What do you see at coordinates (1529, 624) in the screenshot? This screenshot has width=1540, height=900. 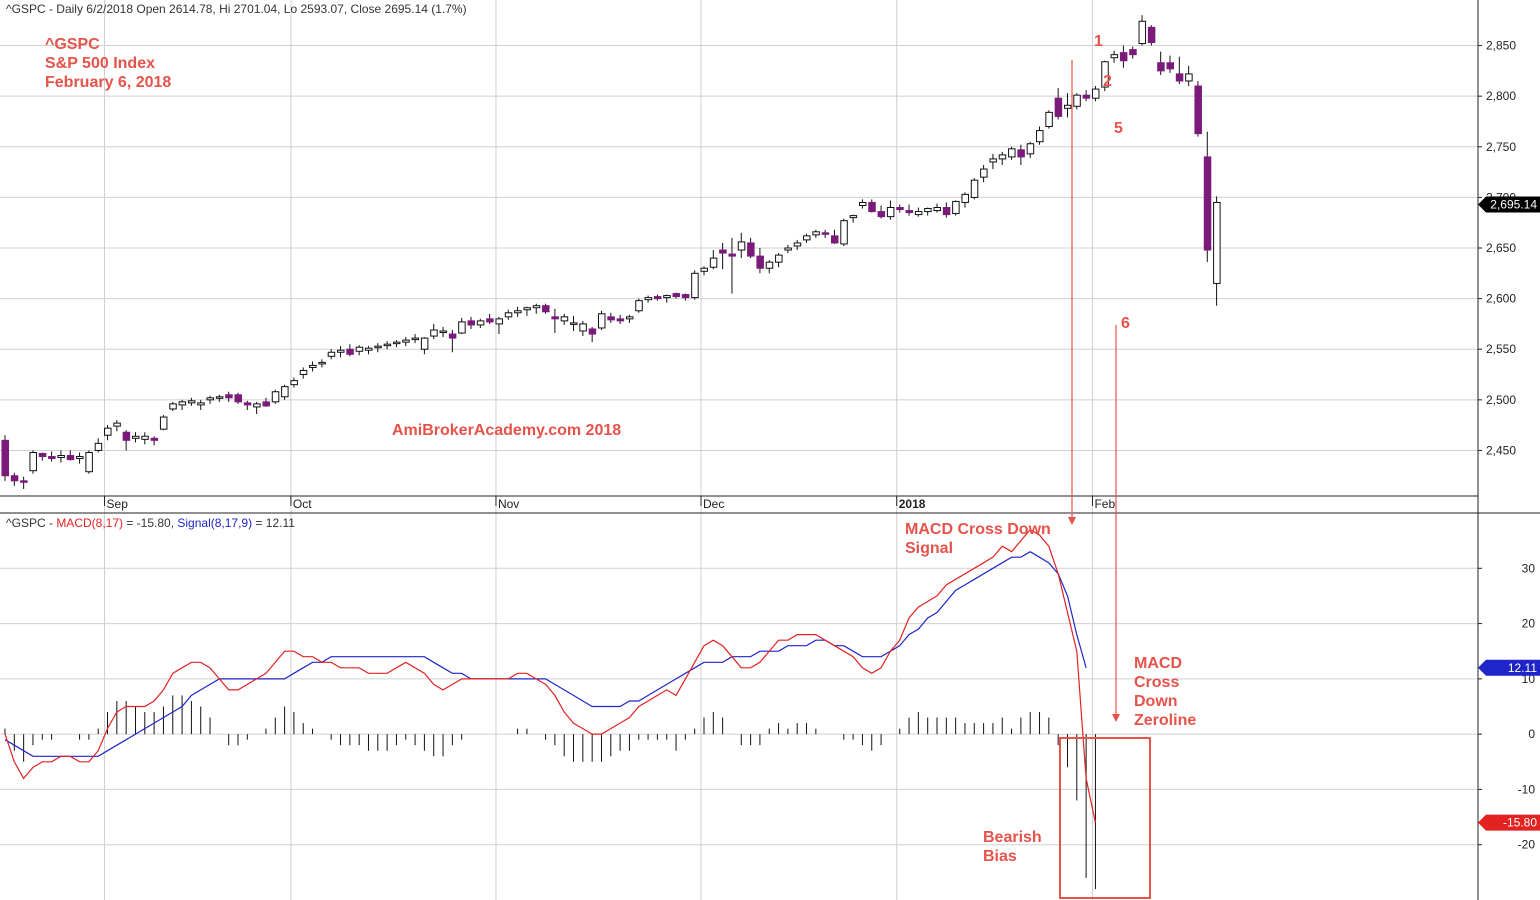 I see `macd-tick-label: 20` at bounding box center [1529, 624].